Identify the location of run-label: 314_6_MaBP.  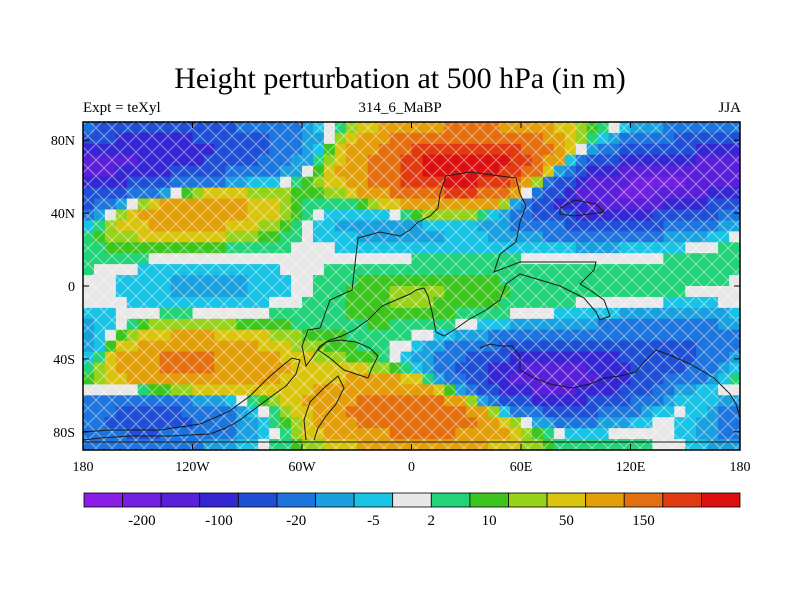
(400, 108).